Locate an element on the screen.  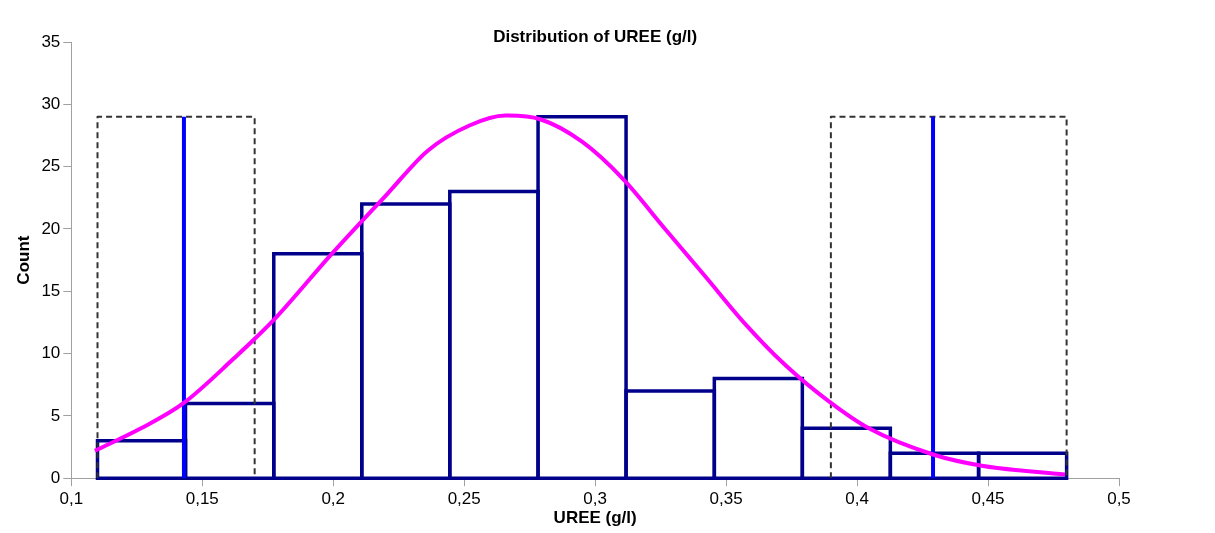
chart-title: Distribution of UREE (g/l) is located at coordinates (595, 37).